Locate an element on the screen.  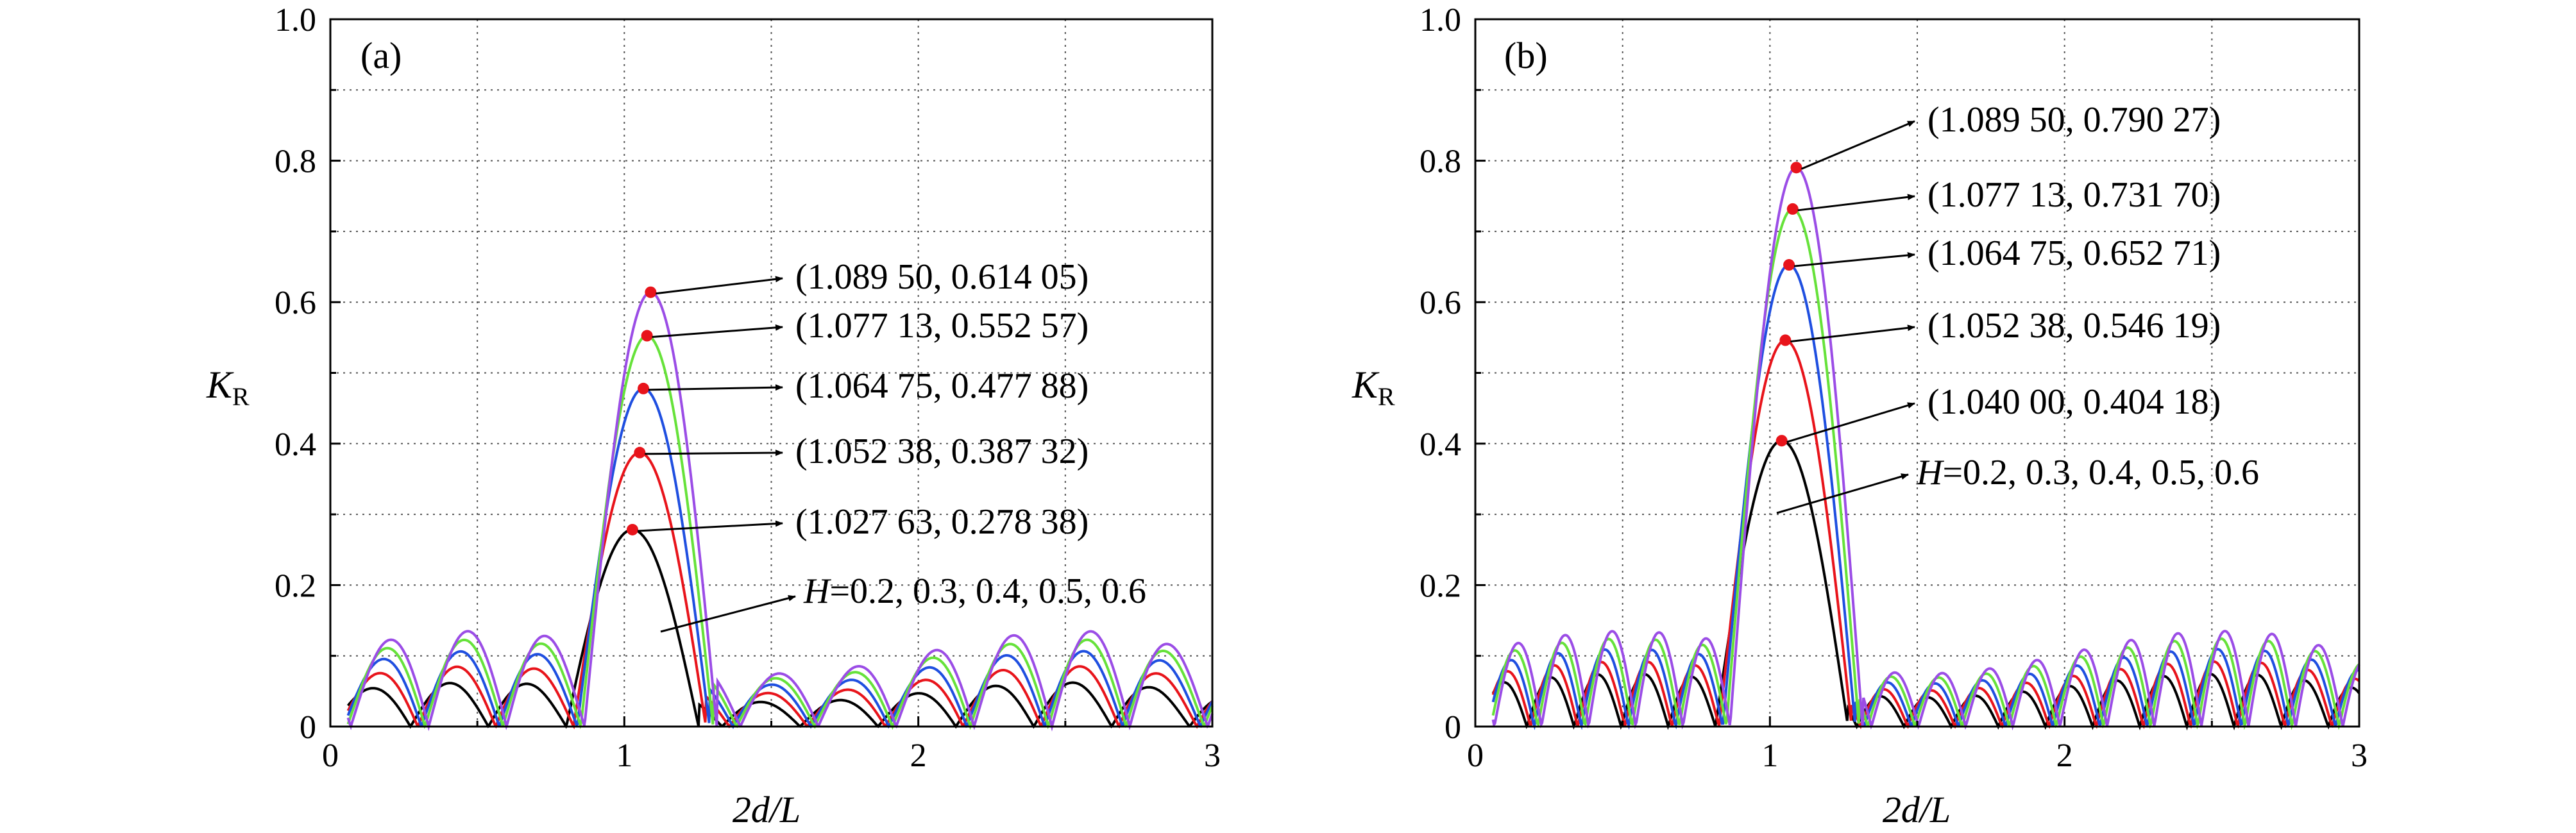
panel-a-y-axis-label: KR is located at coordinates (228, 387).